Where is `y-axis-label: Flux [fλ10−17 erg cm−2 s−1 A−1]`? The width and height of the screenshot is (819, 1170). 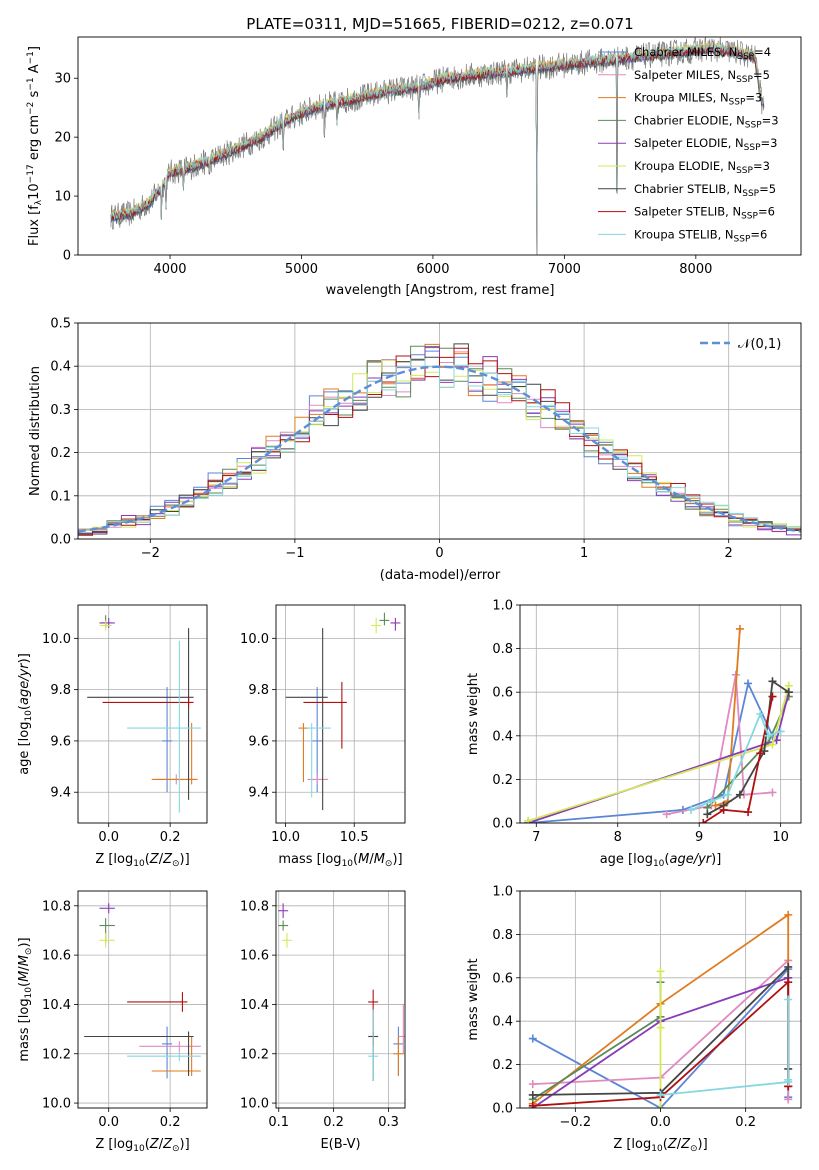 y-axis-label: Flux [fλ10−17 erg cm−2 s−1 A−1] is located at coordinates (35, 146).